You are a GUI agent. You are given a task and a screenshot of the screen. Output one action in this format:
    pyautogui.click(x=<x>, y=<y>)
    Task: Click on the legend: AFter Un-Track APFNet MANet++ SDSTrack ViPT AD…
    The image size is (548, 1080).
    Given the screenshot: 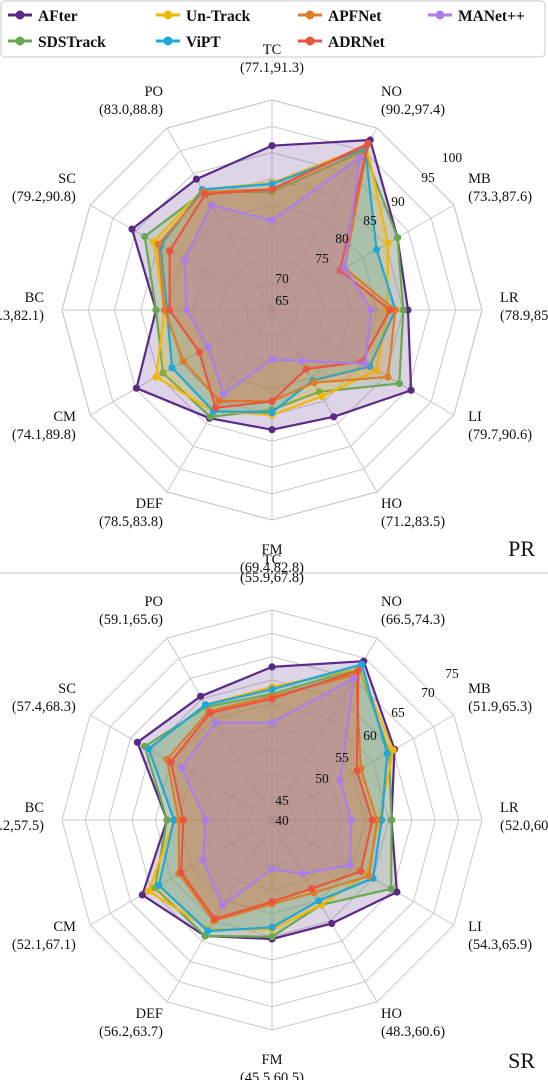 What is the action you would take?
    pyautogui.click(x=273, y=29)
    